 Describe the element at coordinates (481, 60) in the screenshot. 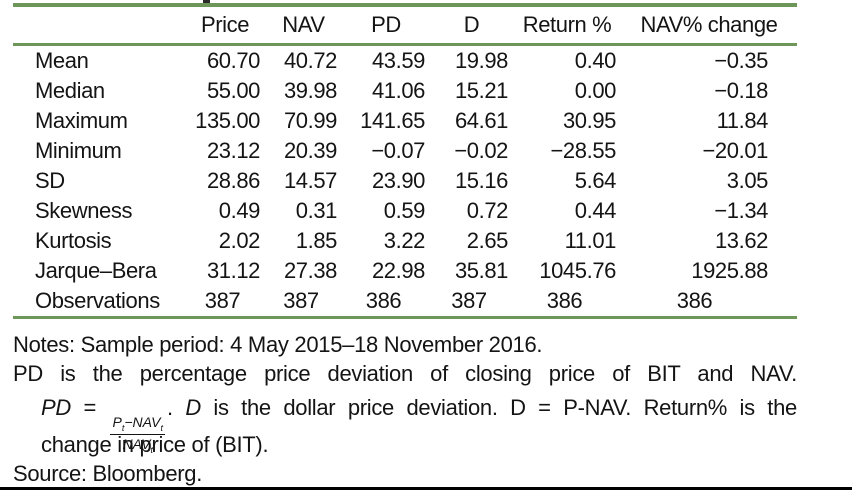

I see `value-cell: 19.98` at that location.